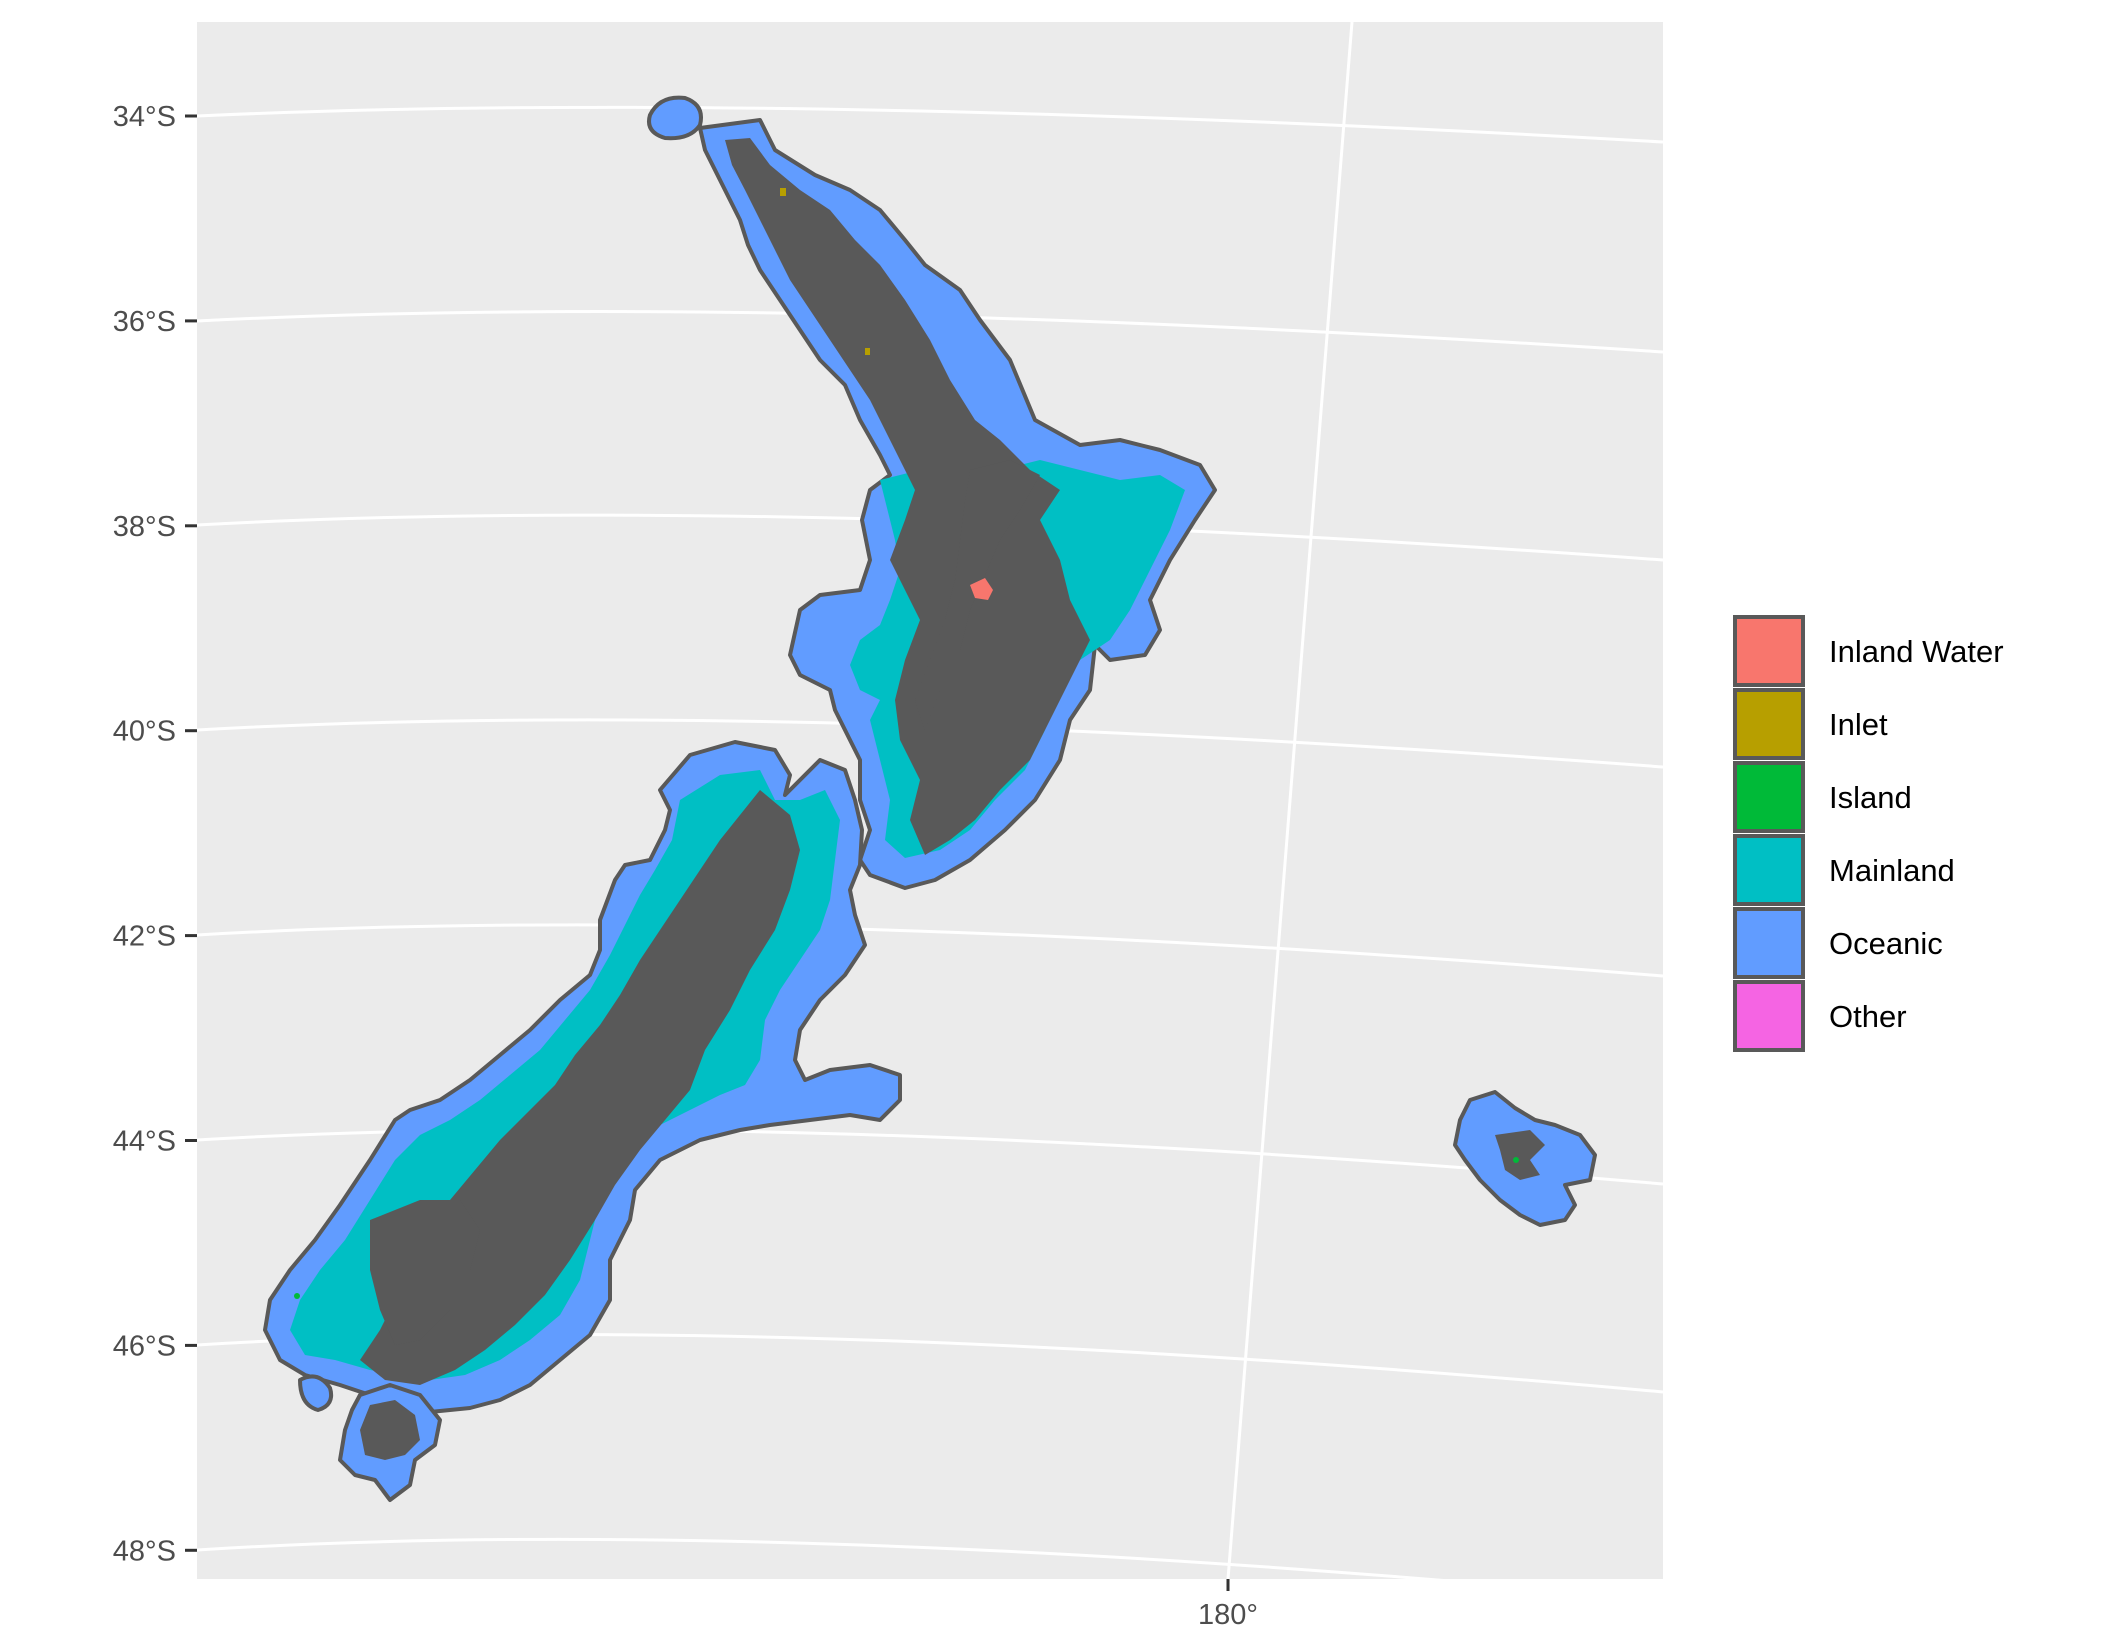 This screenshot has height=1640, width=2128. I want to click on y-axis-label: 48°S, so click(144, 1551).